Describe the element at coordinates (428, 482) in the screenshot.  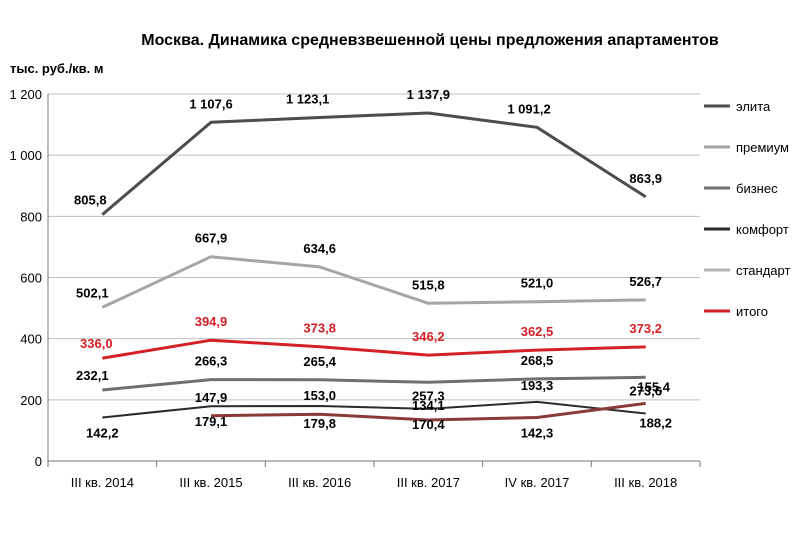
I see `x-tick-label: III кв. 2017` at that location.